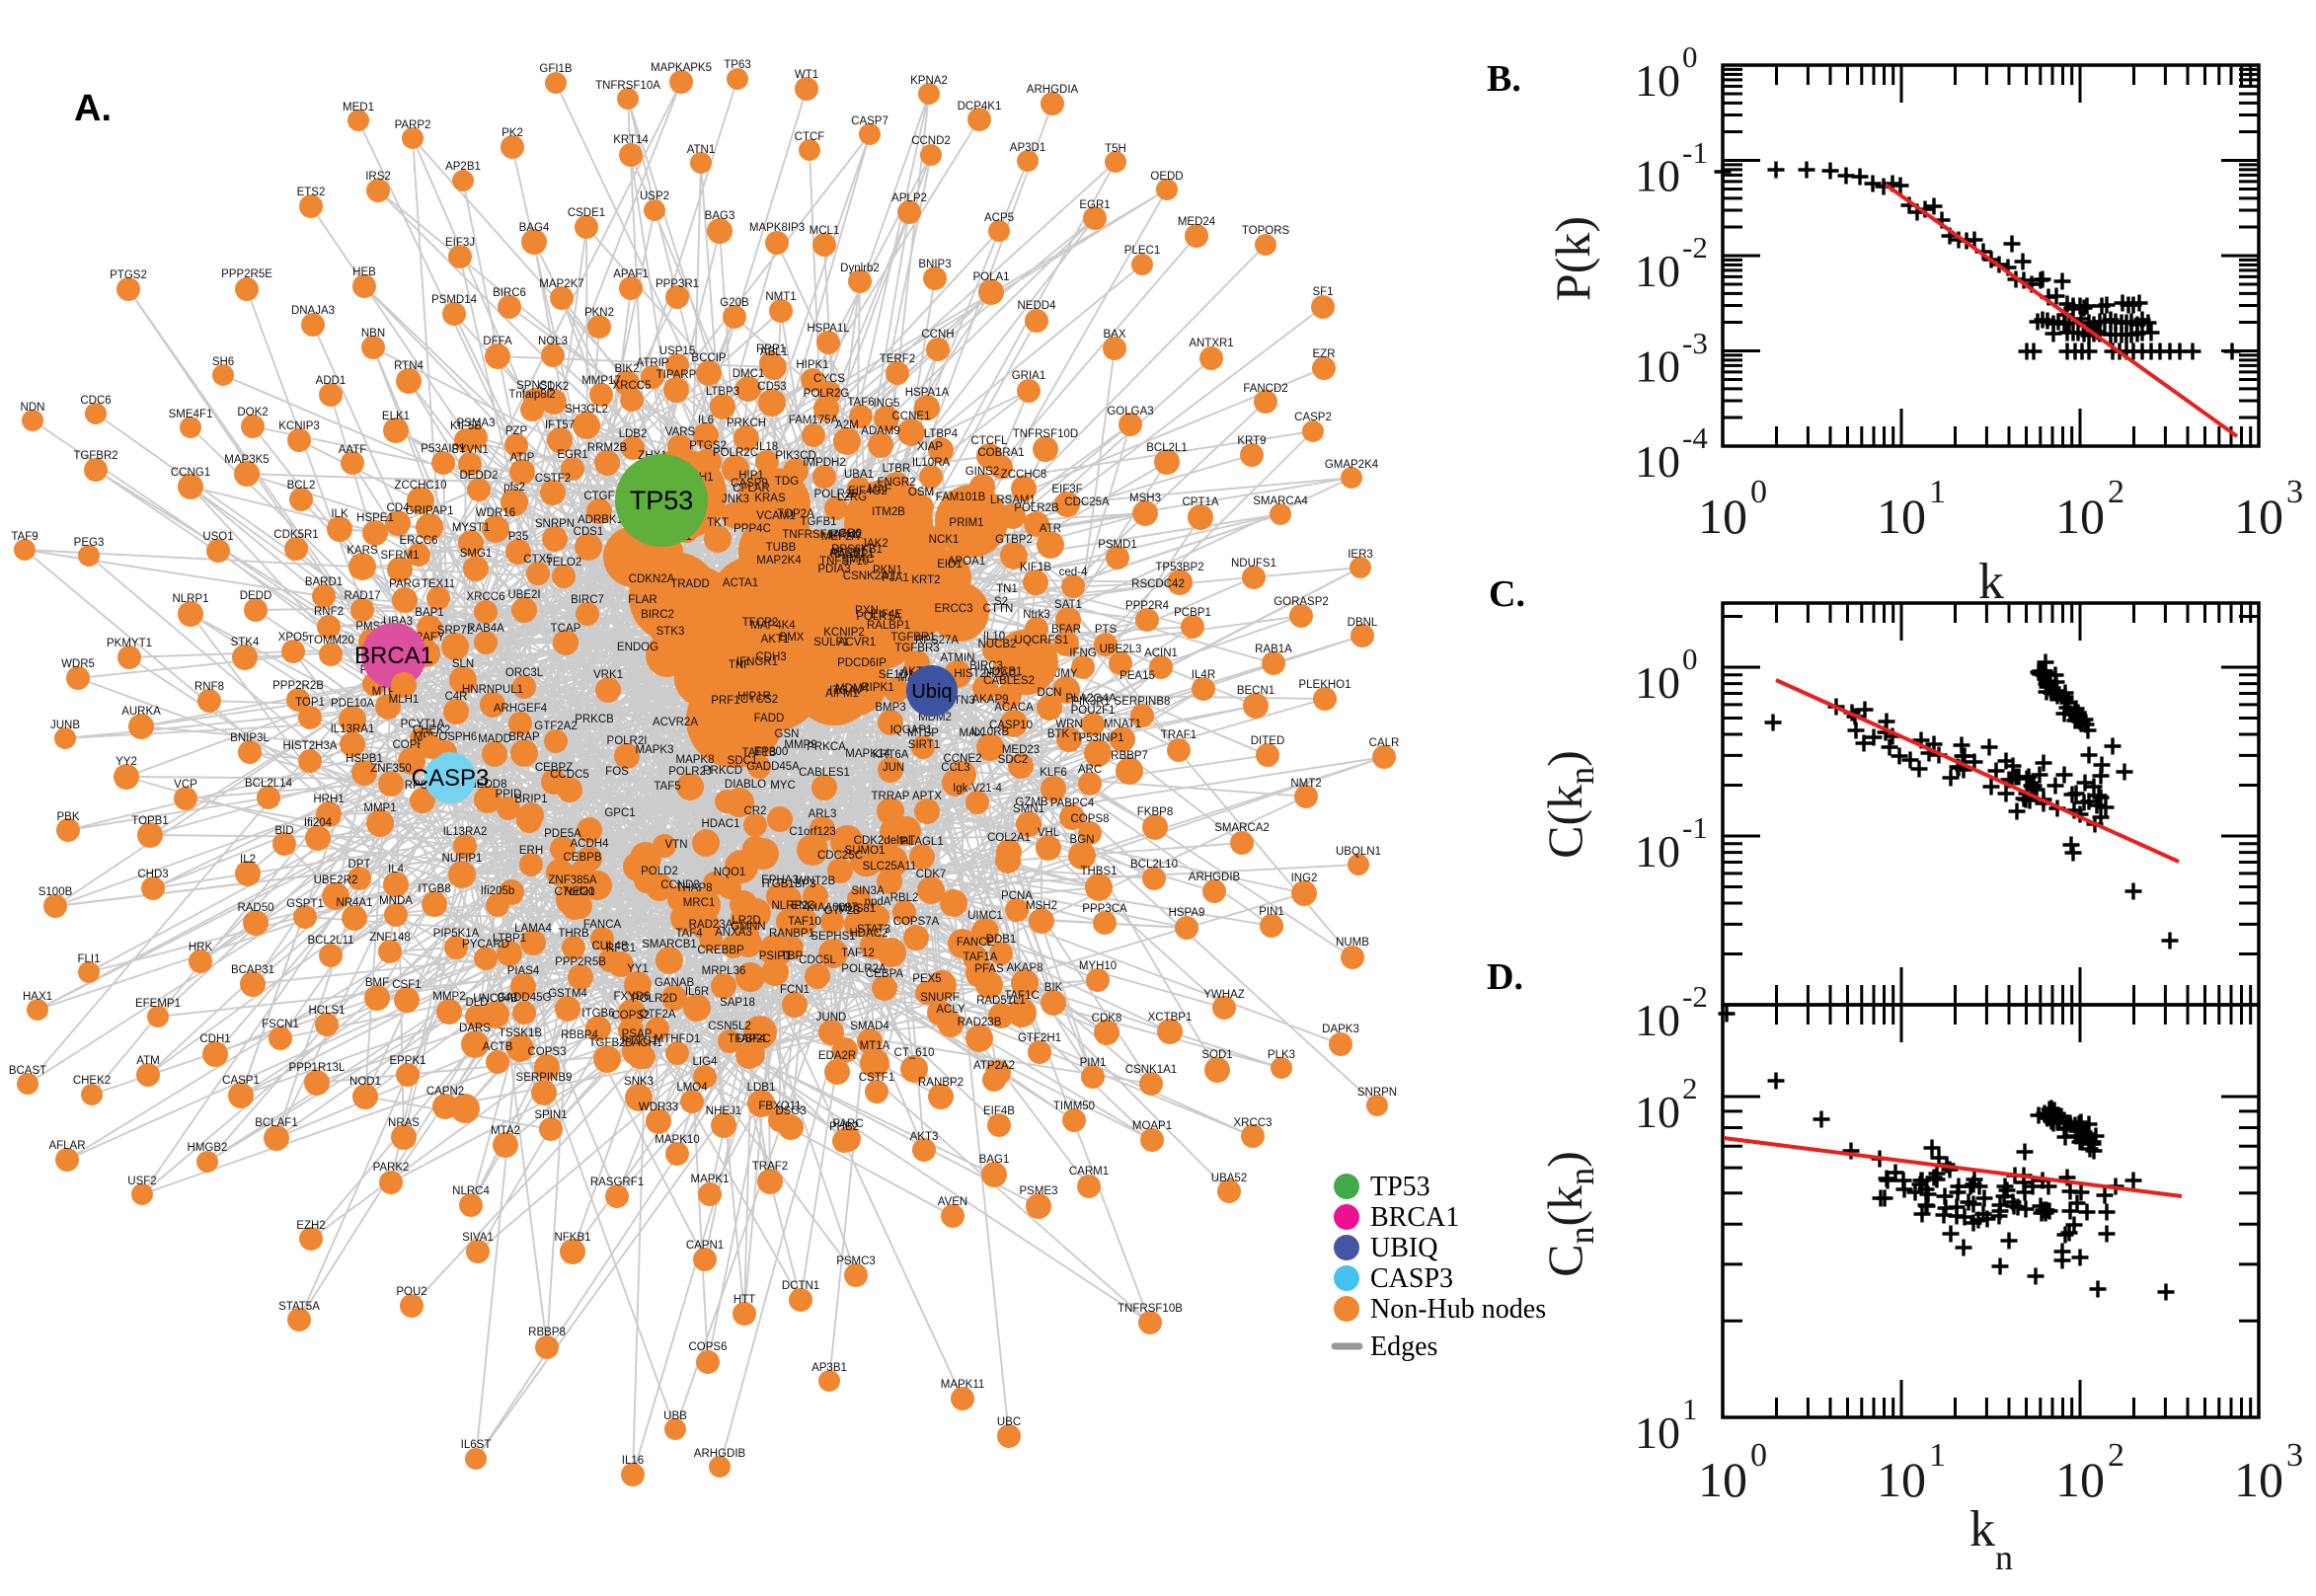  Describe the element at coordinates (1200, 502) in the screenshot. I see `svg-text: CPT1A` at that location.